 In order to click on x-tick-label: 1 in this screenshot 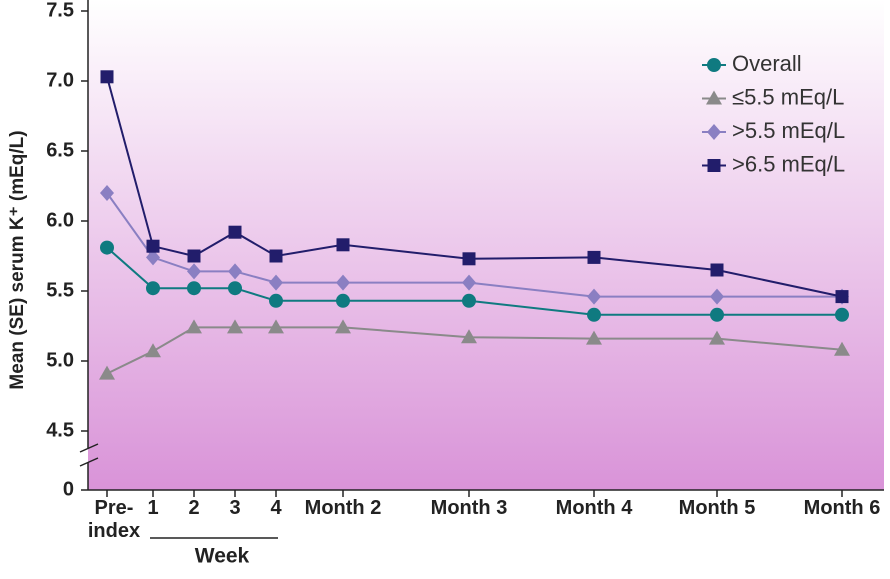, I will do `click(153, 508)`.